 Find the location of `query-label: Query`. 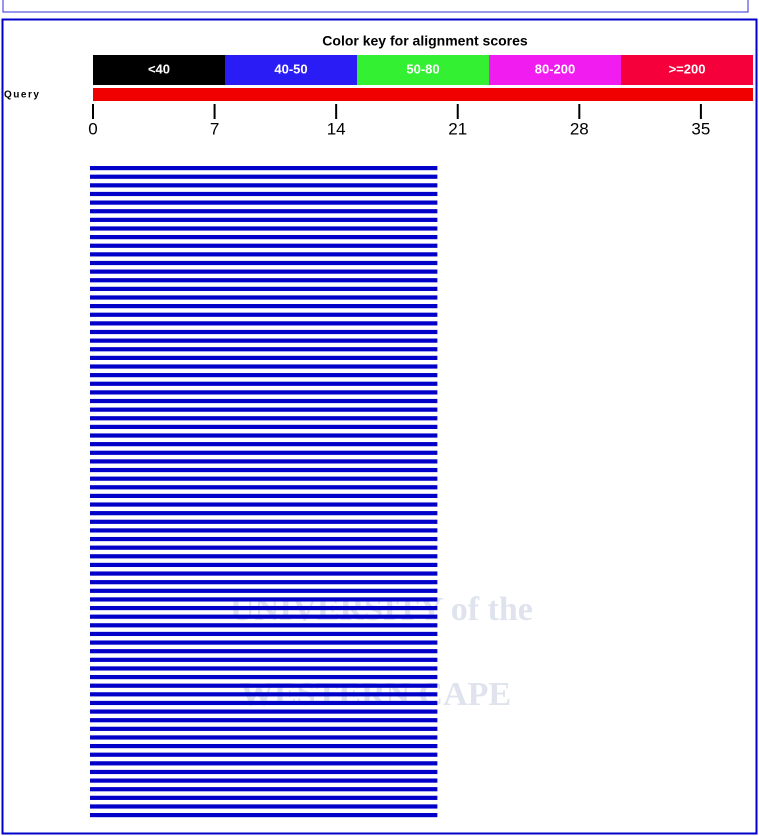

query-label: Query is located at coordinates (22, 95).